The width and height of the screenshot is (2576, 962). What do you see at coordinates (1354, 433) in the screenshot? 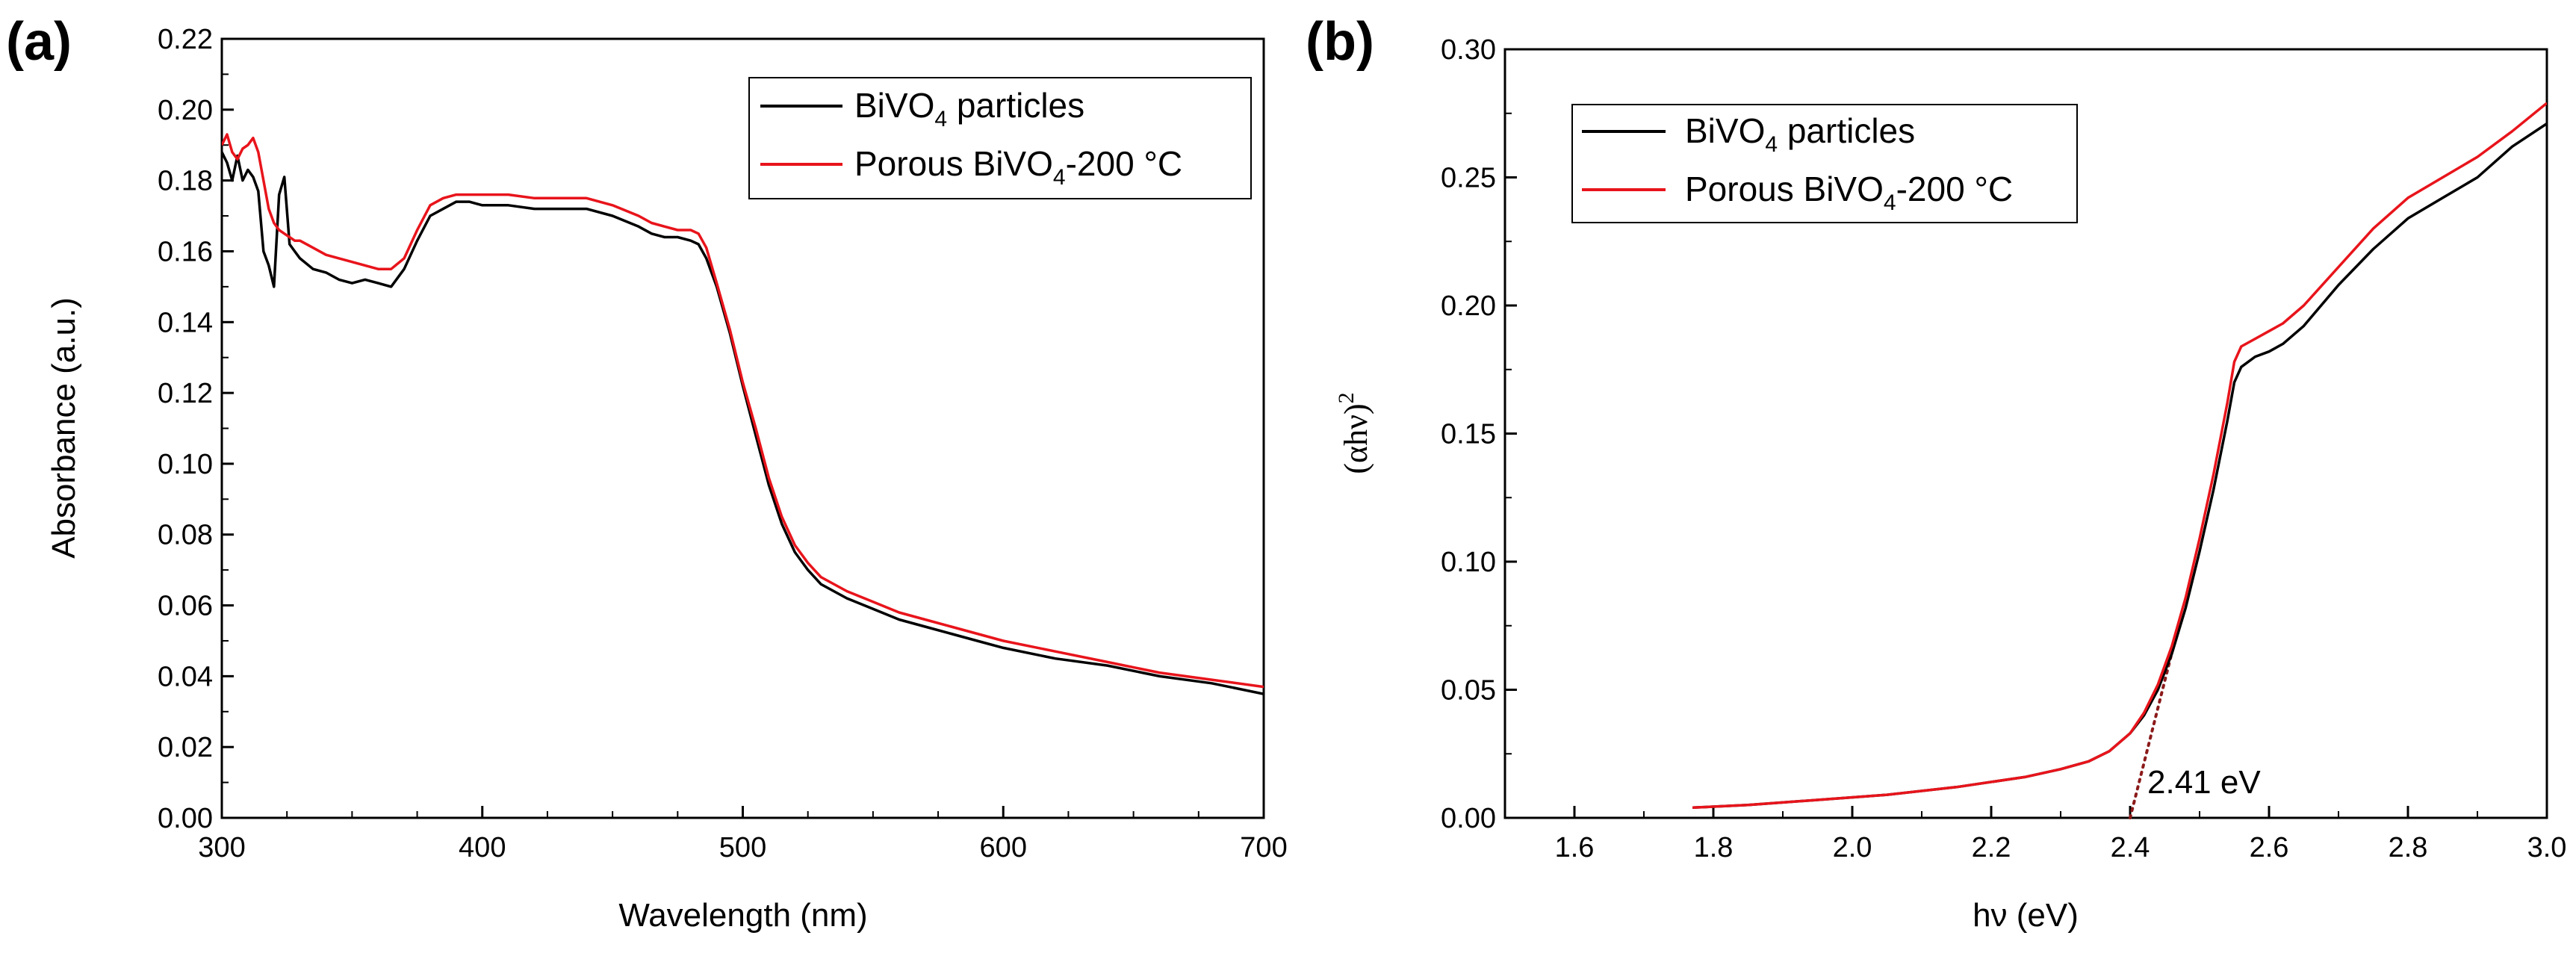
I see `y-axis-title-b: (αhν)2` at bounding box center [1354, 433].